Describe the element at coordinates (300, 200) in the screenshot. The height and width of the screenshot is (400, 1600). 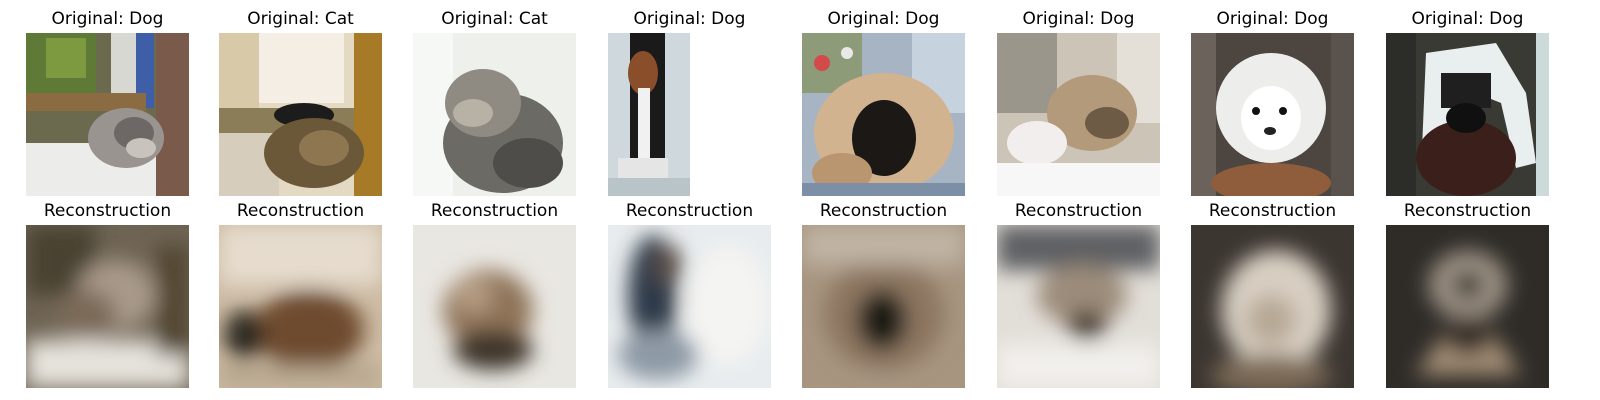
I see `sample-column-2: Original: Cat Reconstruction` at that location.